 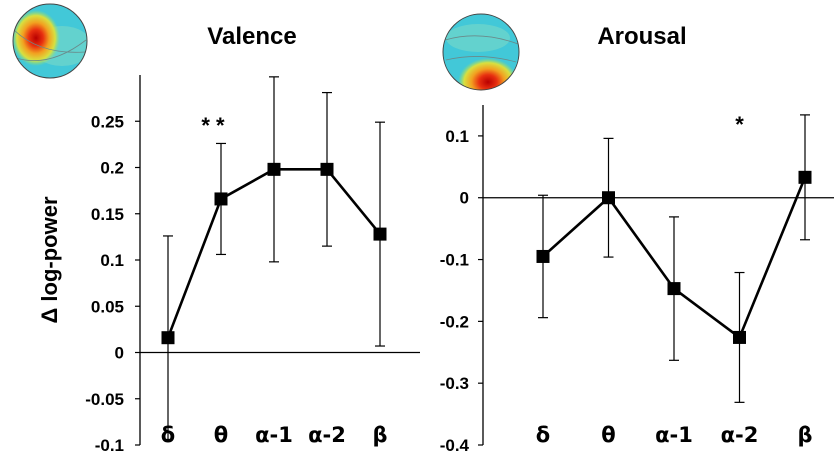 What do you see at coordinates (543, 435) in the screenshot?
I see `x-category-label: δ` at bounding box center [543, 435].